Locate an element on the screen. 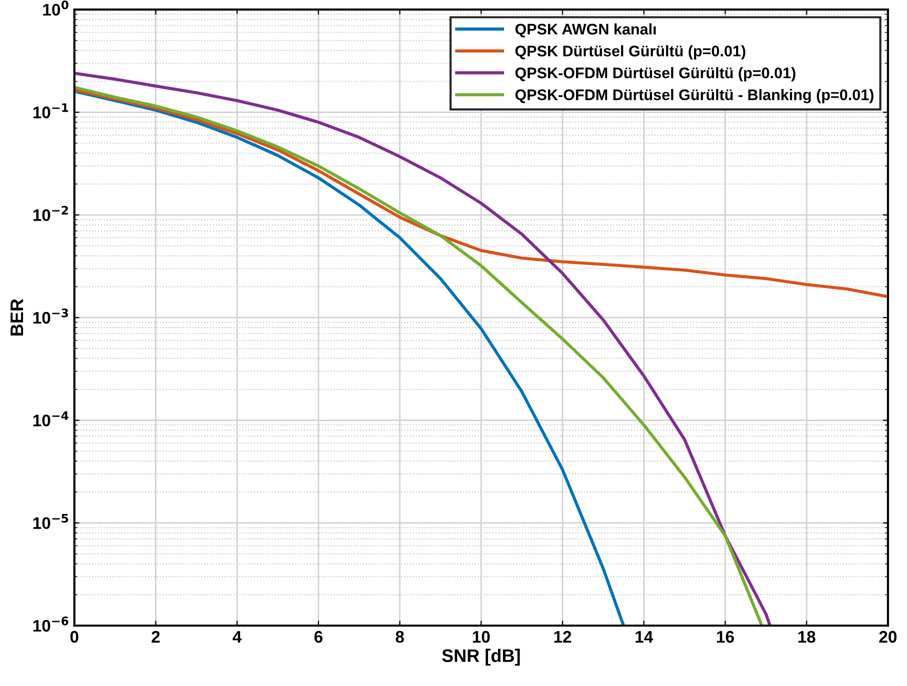  x-tick-label: 4 is located at coordinates (237, 637).